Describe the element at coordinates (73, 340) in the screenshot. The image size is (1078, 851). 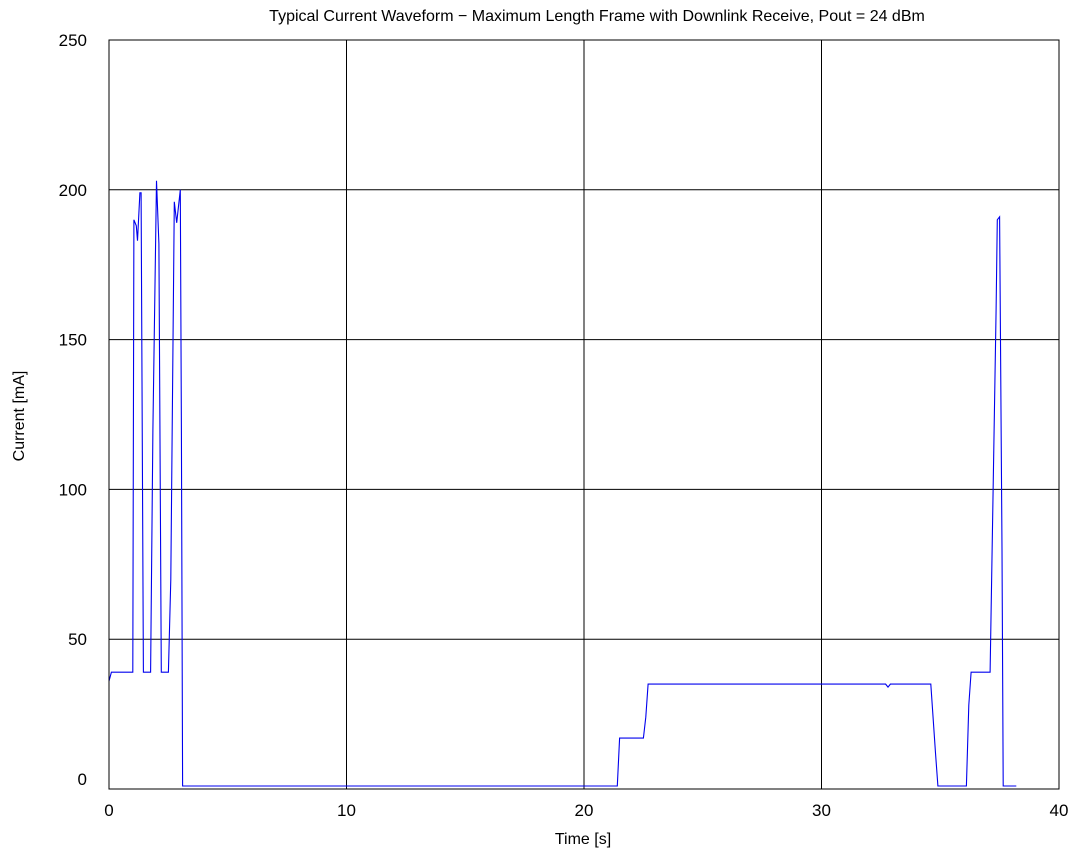
I see `y-tick-label: 150` at that location.